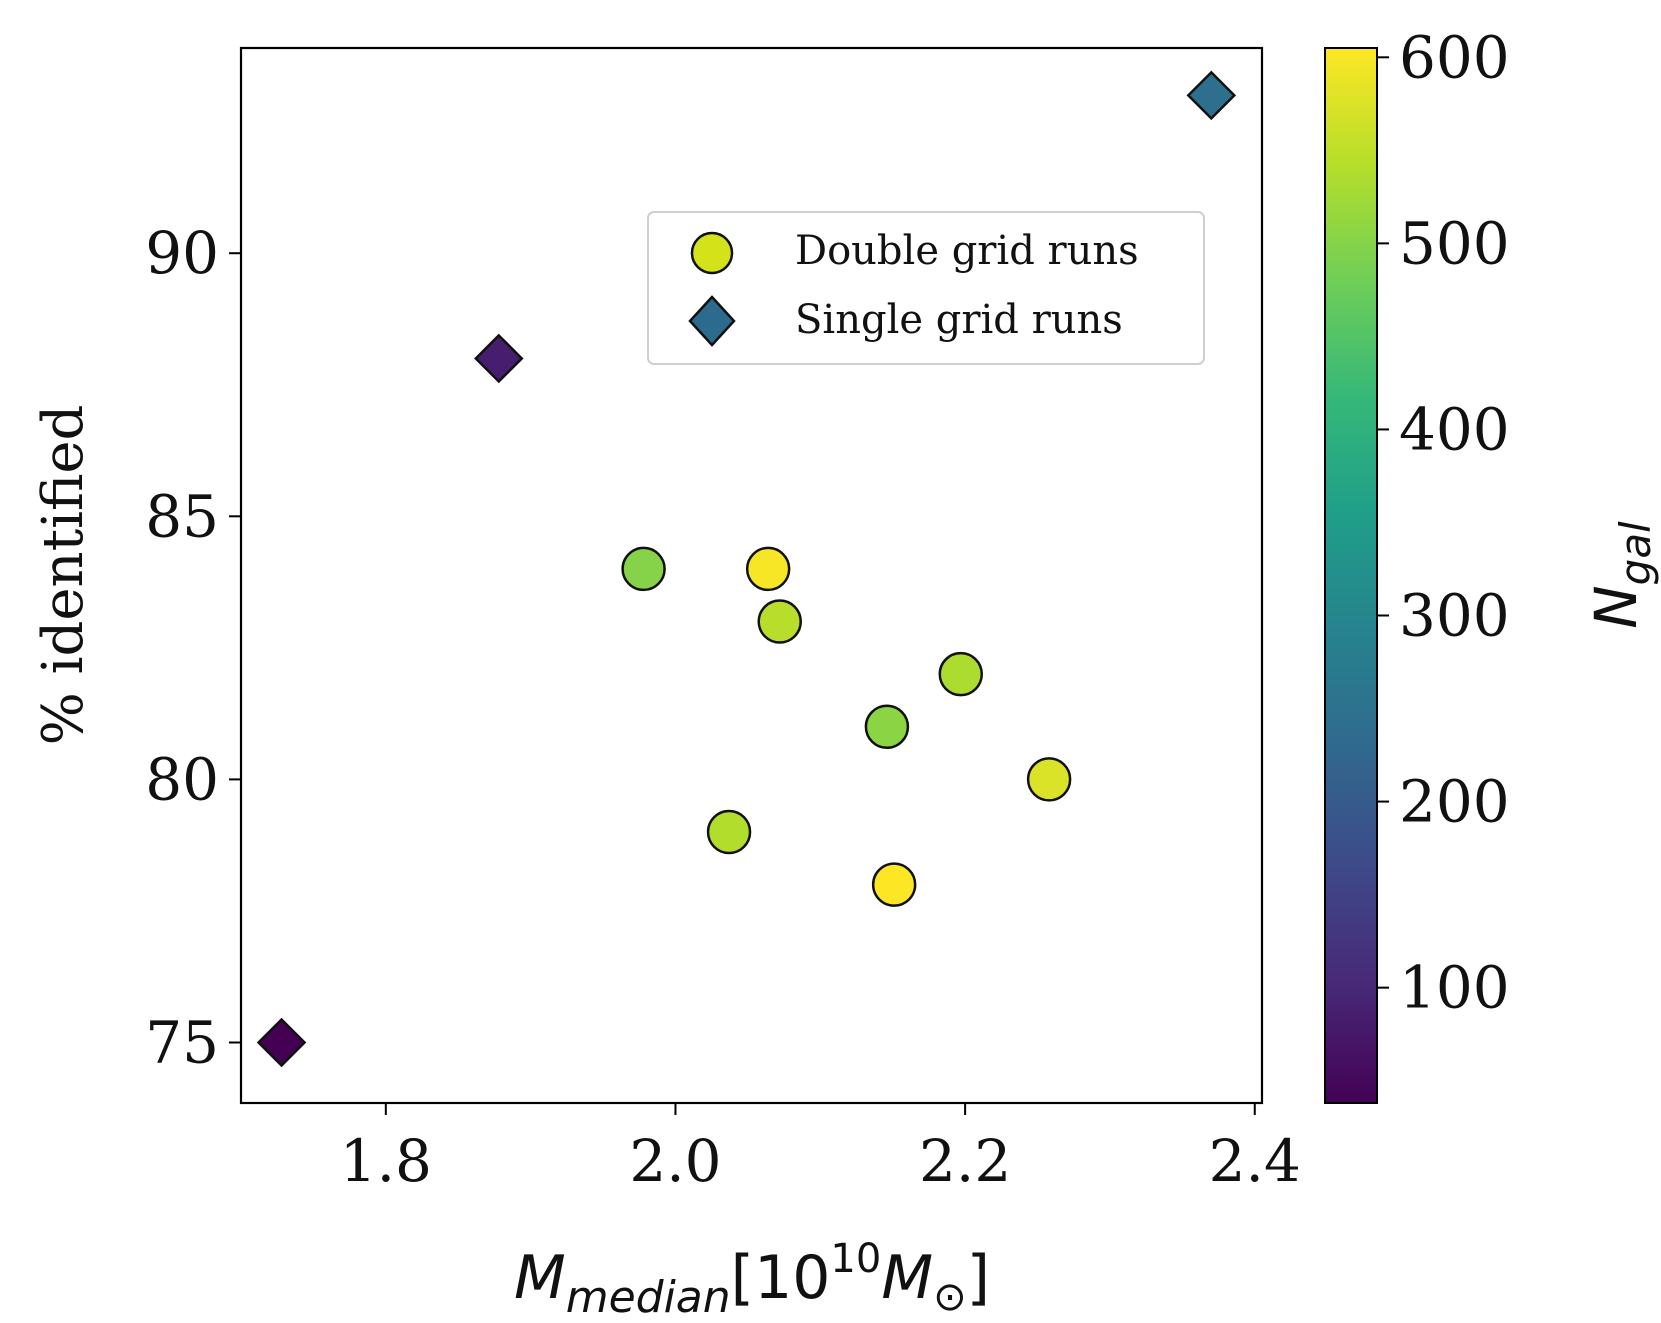  What do you see at coordinates (1454, 429) in the screenshot?
I see `colorbar-tick-label: 400` at bounding box center [1454, 429].